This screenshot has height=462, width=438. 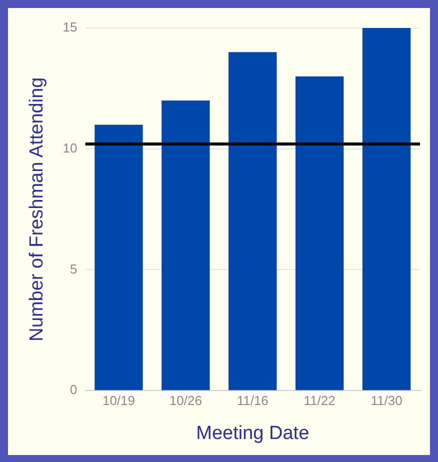 I want to click on x-tick-label: 11/16, so click(x=252, y=400).